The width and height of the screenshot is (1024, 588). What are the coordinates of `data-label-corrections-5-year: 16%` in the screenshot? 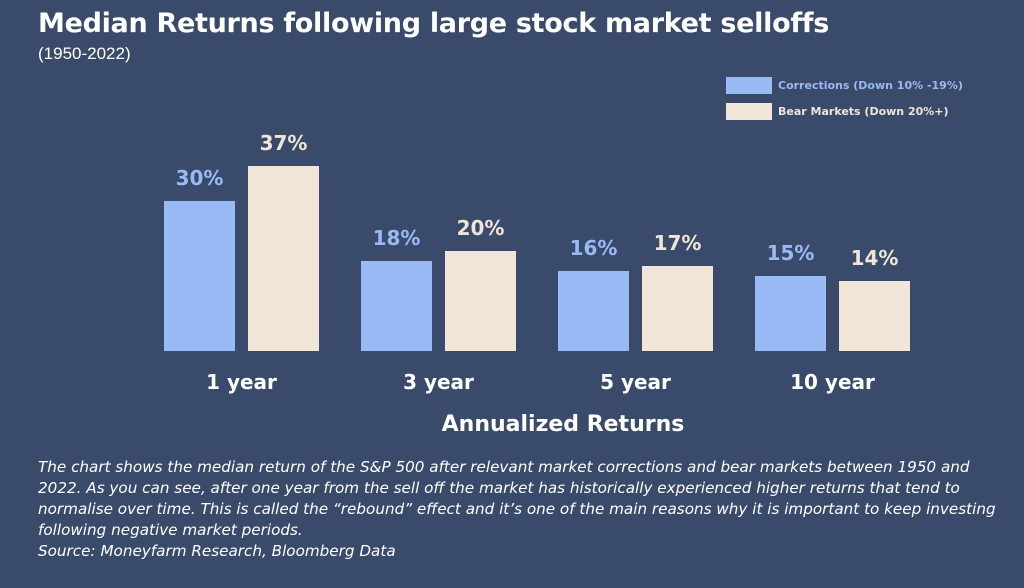 It's located at (594, 248).